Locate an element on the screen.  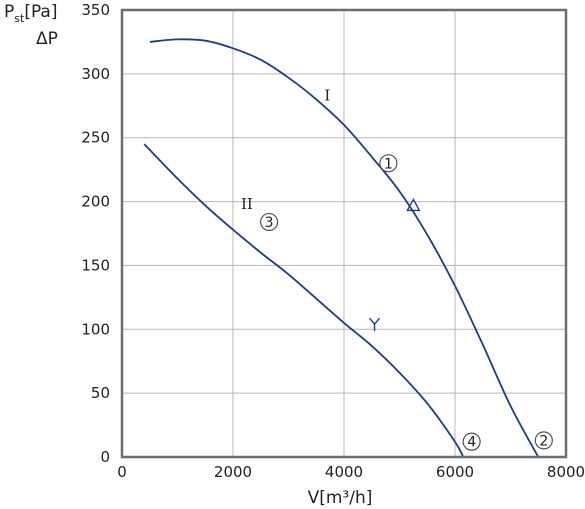
x-axis-title: V[m³/h] is located at coordinates (340, 498).